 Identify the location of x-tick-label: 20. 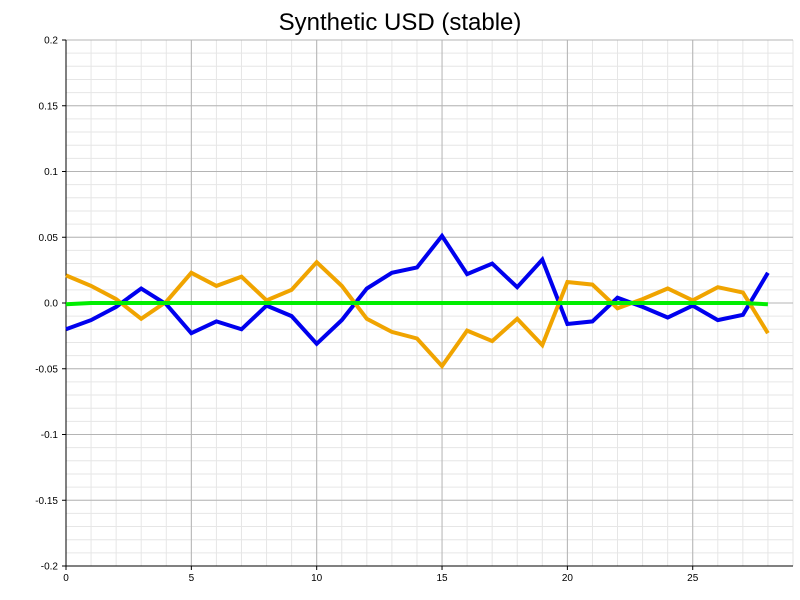
(568, 578).